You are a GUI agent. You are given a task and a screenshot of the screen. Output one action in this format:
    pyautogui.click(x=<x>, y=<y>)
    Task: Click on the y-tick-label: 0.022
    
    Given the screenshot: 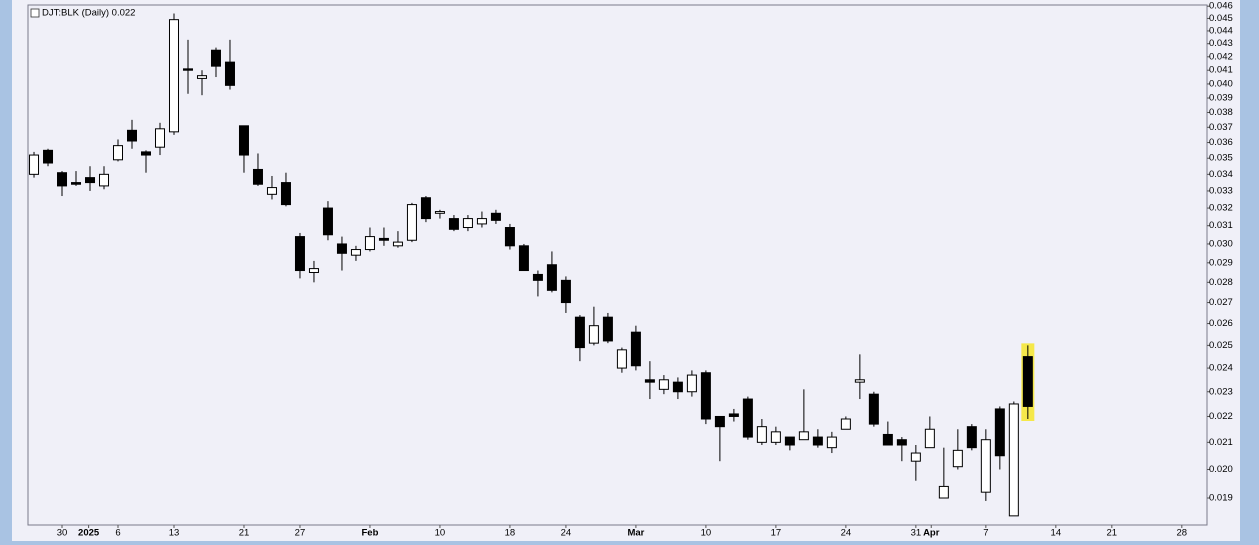 What is the action you would take?
    pyautogui.click(x=1221, y=416)
    